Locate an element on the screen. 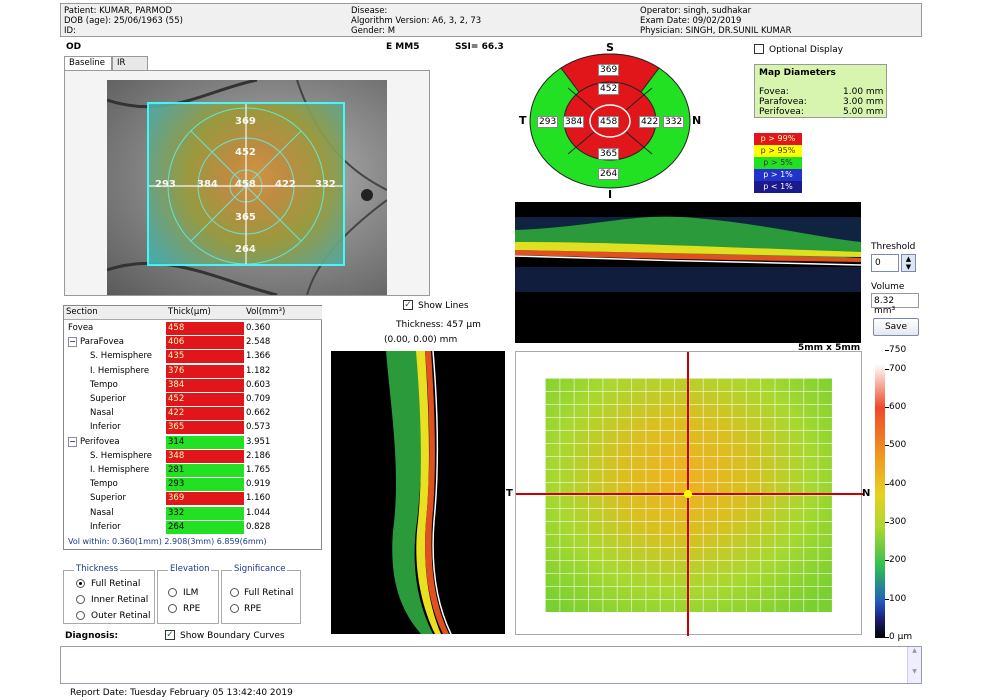  table-row: I. Hemisphere 281 1.765 is located at coordinates (193, 471).